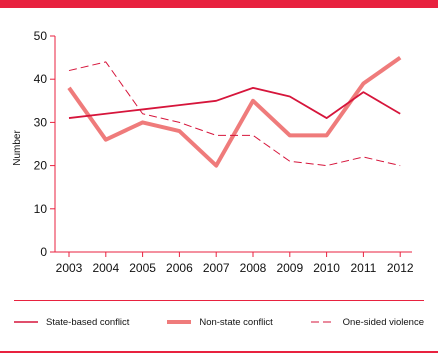 This screenshot has width=438, height=353. What do you see at coordinates (41, 209) in the screenshot?
I see `y-tick-label: 10` at bounding box center [41, 209].